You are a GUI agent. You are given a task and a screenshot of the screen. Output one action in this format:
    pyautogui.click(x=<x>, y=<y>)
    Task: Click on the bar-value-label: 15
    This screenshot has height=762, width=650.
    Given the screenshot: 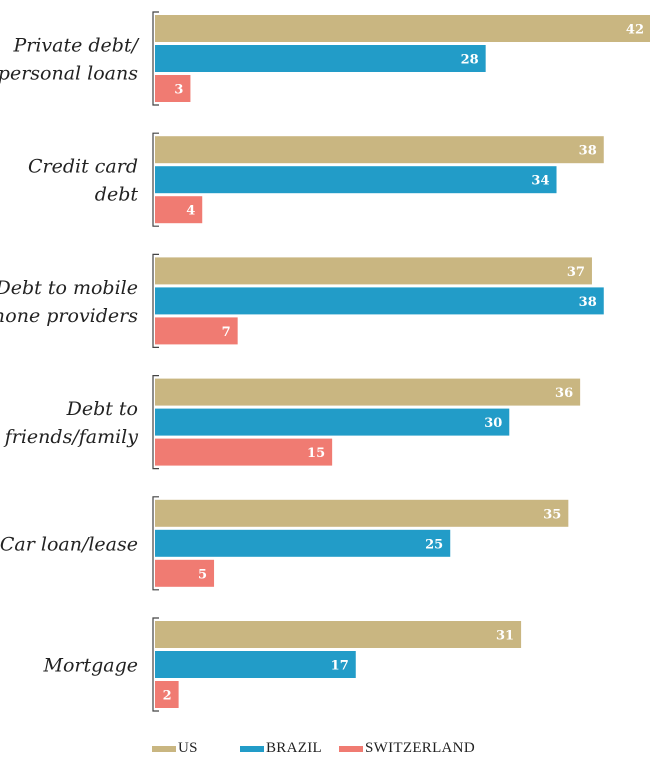 What is the action you would take?
    pyautogui.click(x=316, y=453)
    